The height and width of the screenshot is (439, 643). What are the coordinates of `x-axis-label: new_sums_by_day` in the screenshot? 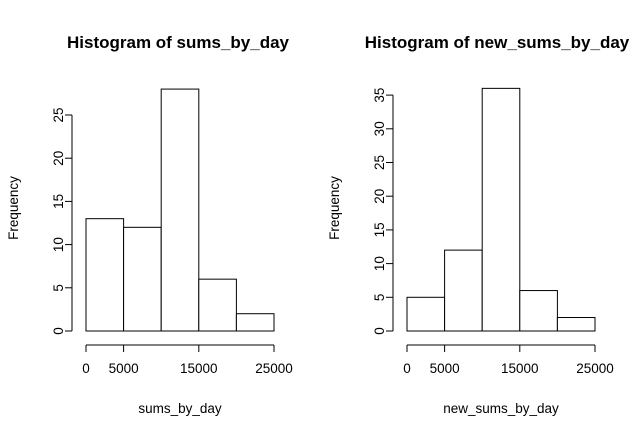 It's located at (501, 408).